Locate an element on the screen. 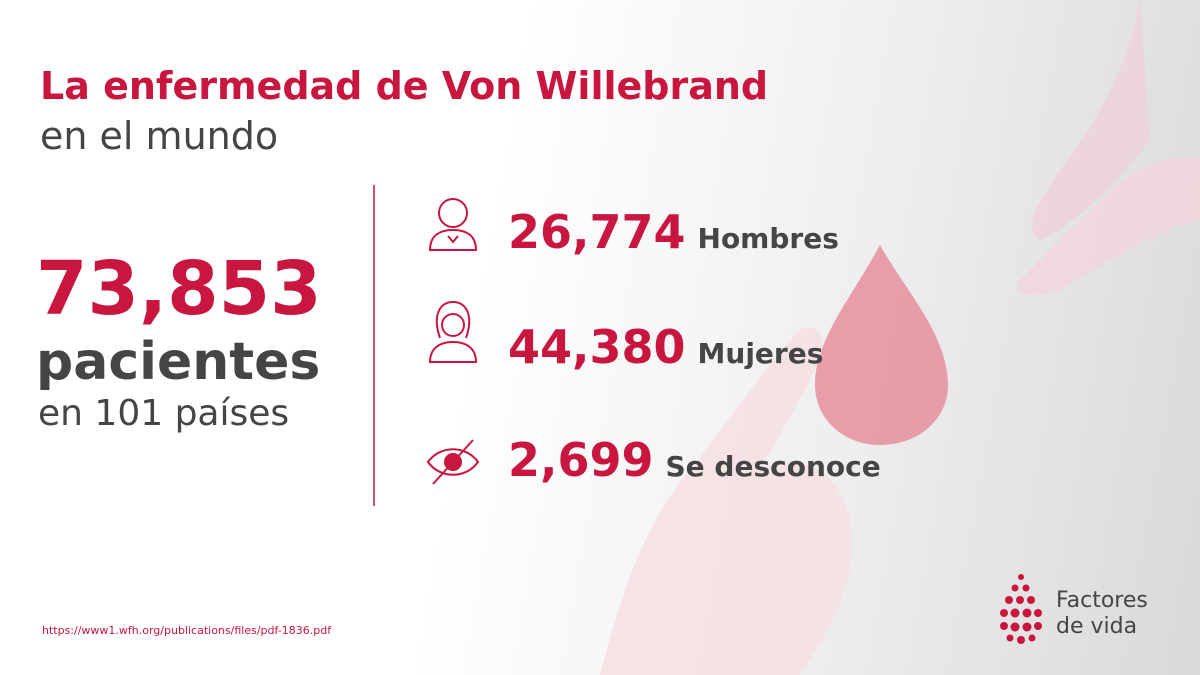 This screenshot has height=675, width=1200. title: La enfermedad de Von Willebrand is located at coordinates (404, 86).